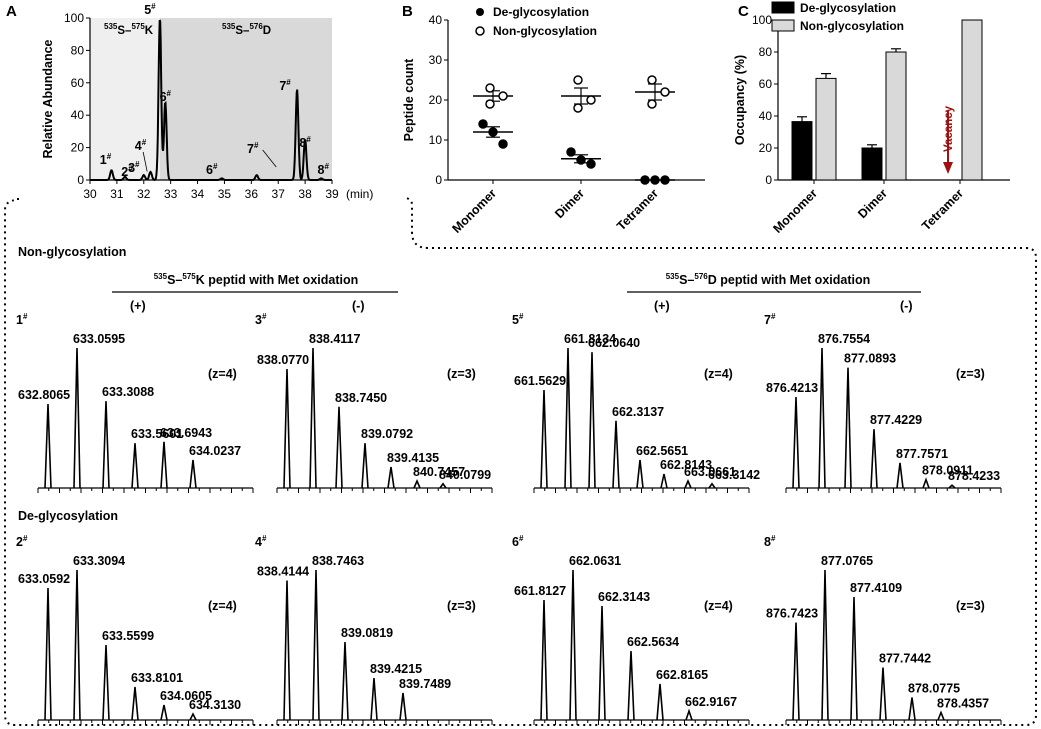  I want to click on mz-label: 633.5599, so click(128, 636).